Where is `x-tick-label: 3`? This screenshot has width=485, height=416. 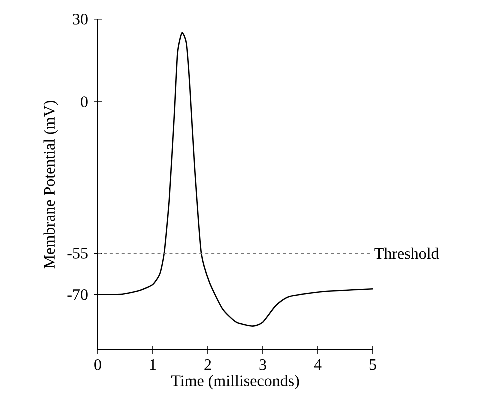
x-tick-label: 3 is located at coordinates (263, 365).